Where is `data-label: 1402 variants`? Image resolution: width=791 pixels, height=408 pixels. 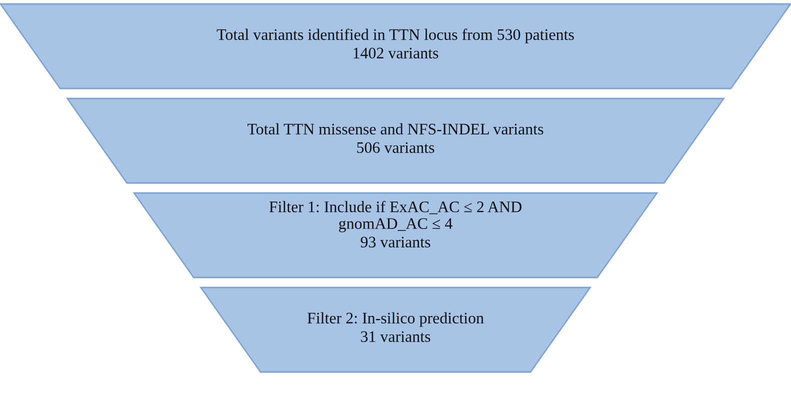
data-label: 1402 variants is located at coordinates (396, 53).